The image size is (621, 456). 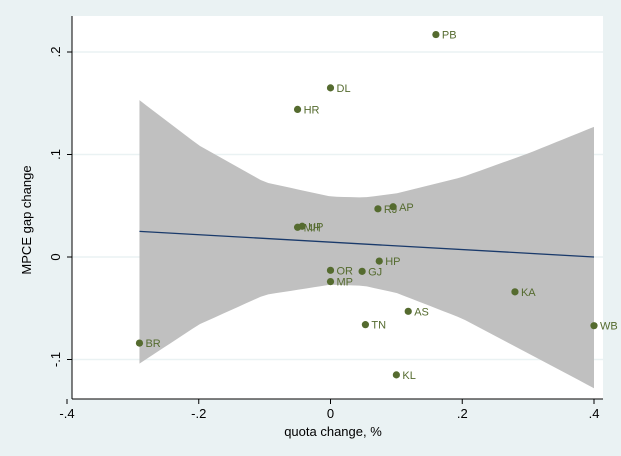 I want to click on x-tick-label: 0, so click(x=330, y=413).